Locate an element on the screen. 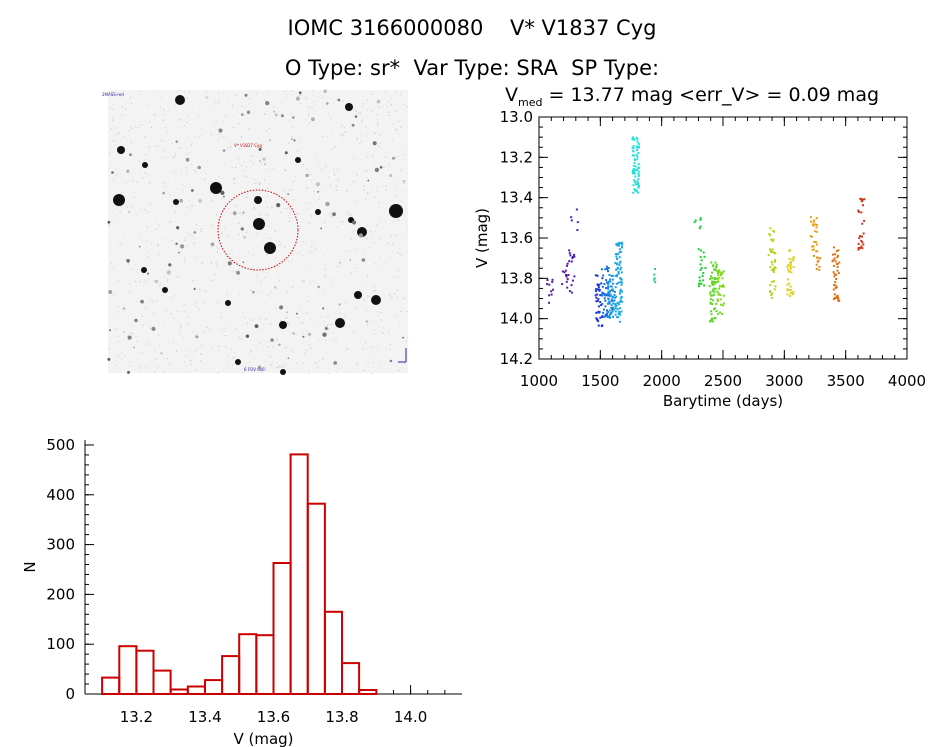  star is located at coordinates (145, 165).